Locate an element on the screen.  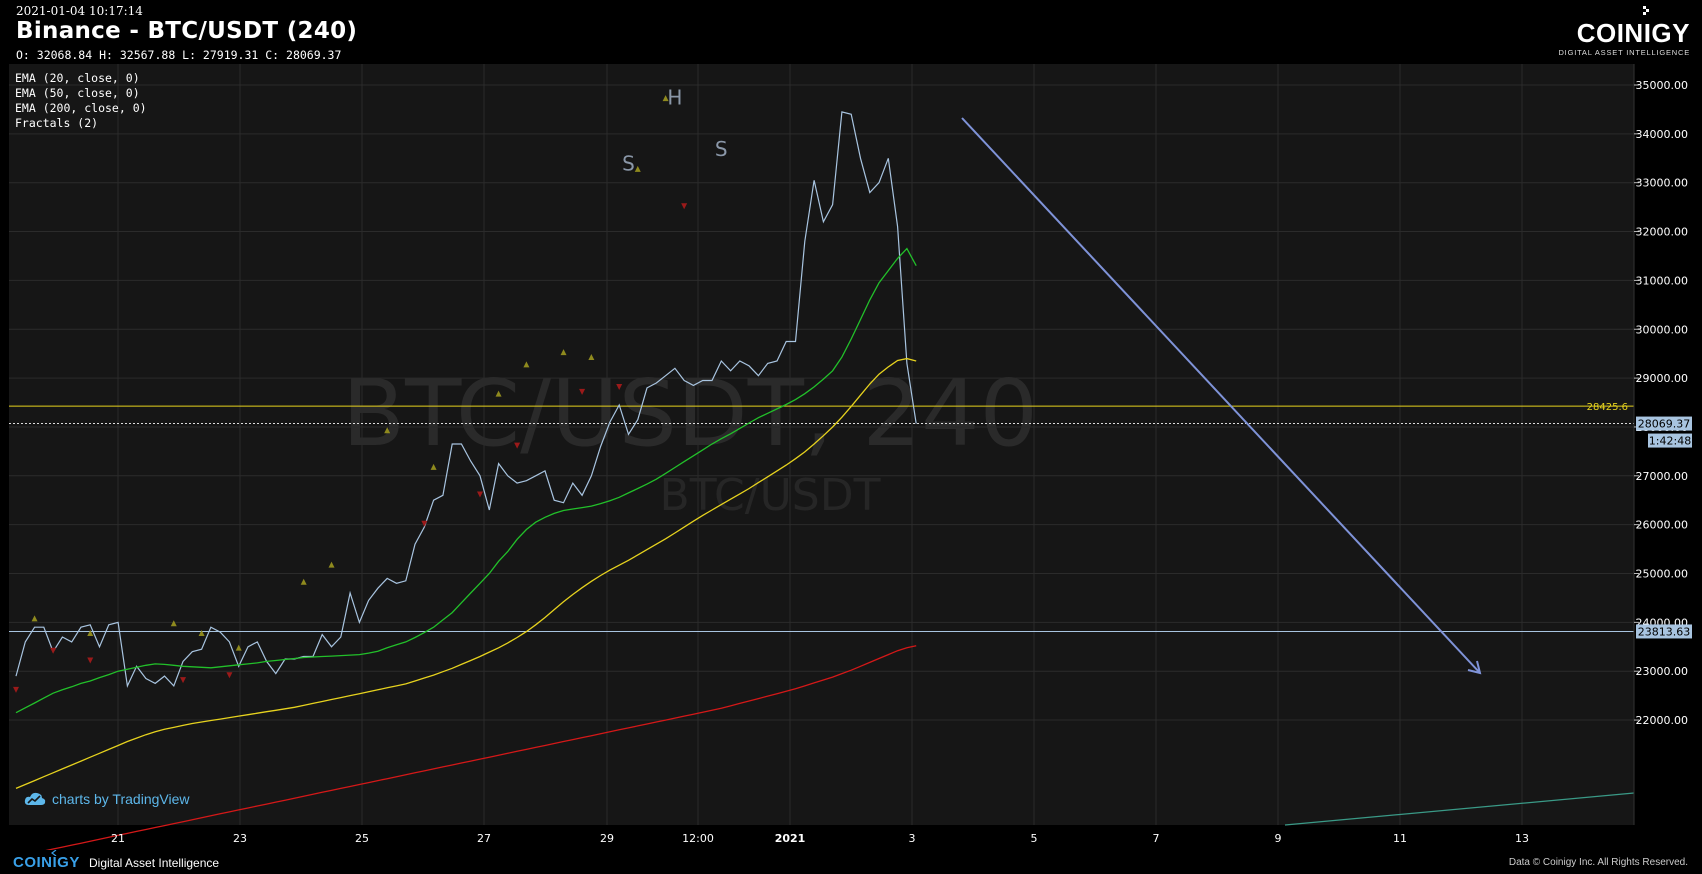
price-tick-label: 26000.00 is located at coordinates (1662, 525).